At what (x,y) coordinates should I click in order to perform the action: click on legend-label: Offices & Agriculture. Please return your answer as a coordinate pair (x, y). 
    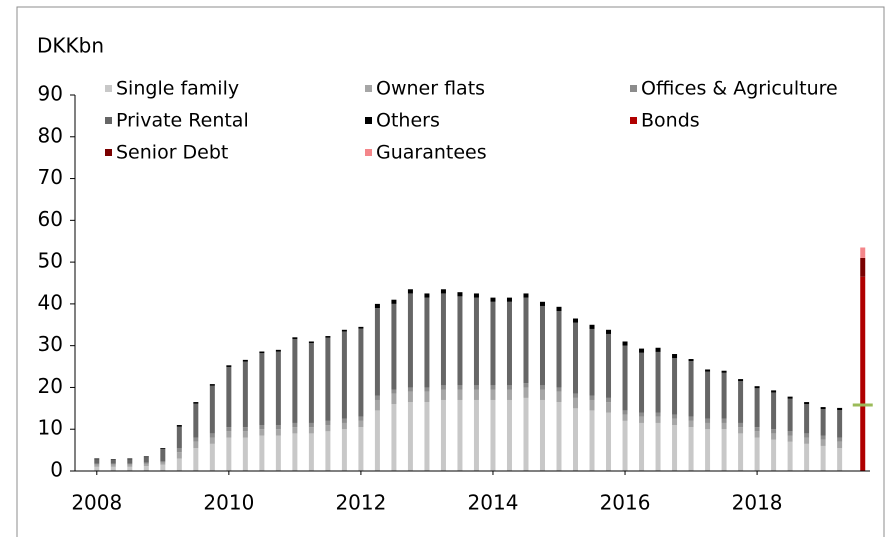
    Looking at the image, I should click on (739, 89).